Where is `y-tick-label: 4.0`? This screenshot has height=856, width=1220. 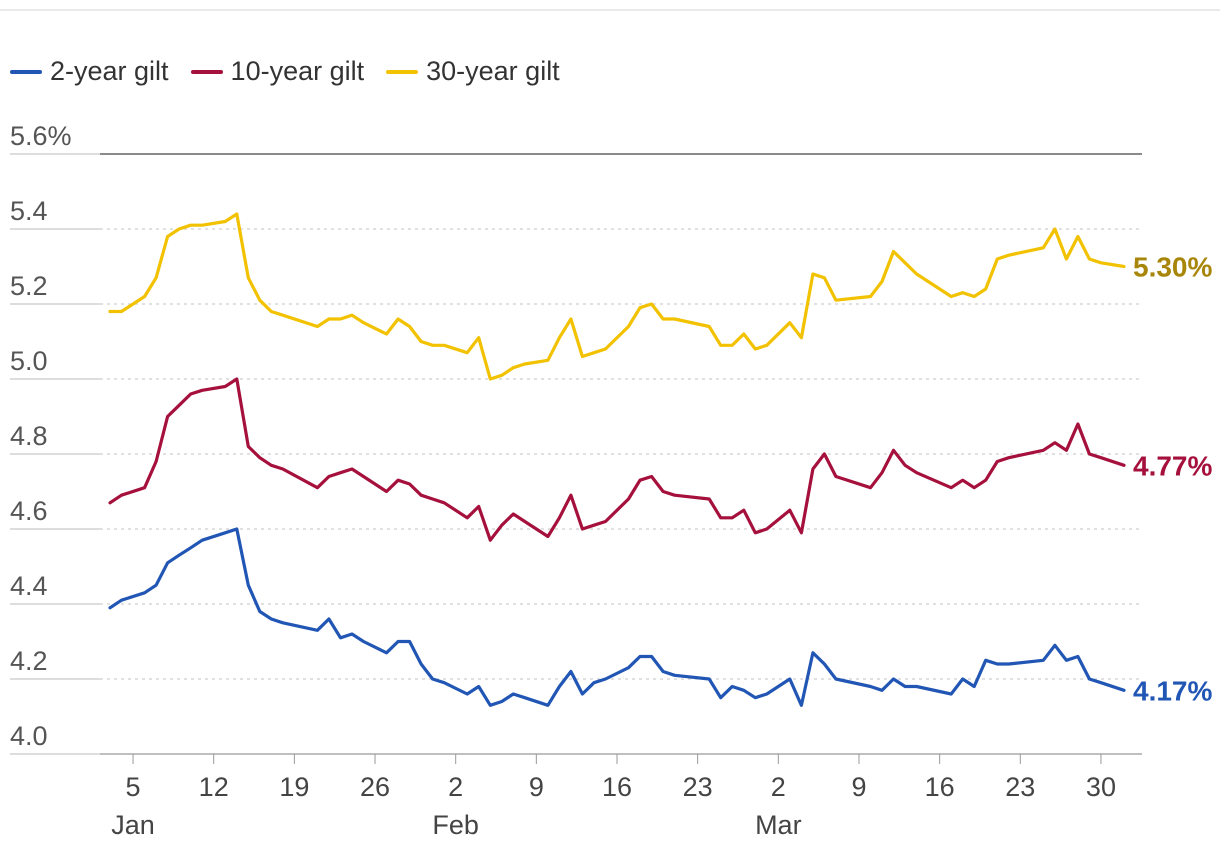 y-tick-label: 4.0 is located at coordinates (29, 736).